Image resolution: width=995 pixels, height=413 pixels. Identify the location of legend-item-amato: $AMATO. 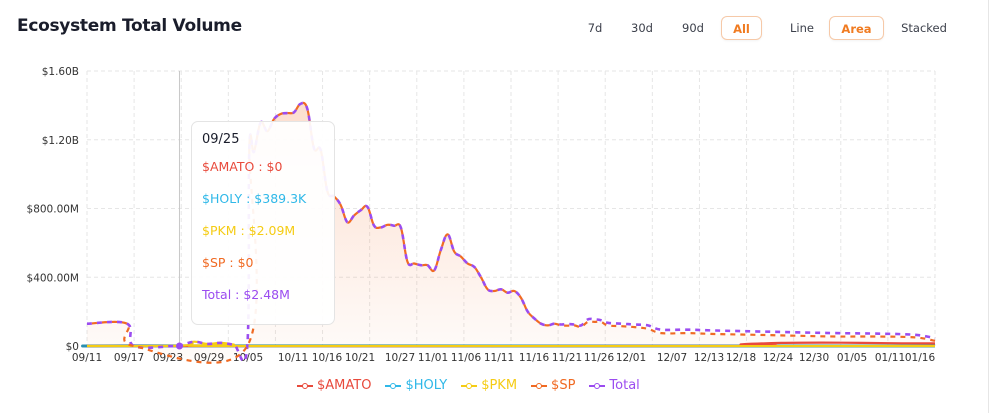
(334, 385).